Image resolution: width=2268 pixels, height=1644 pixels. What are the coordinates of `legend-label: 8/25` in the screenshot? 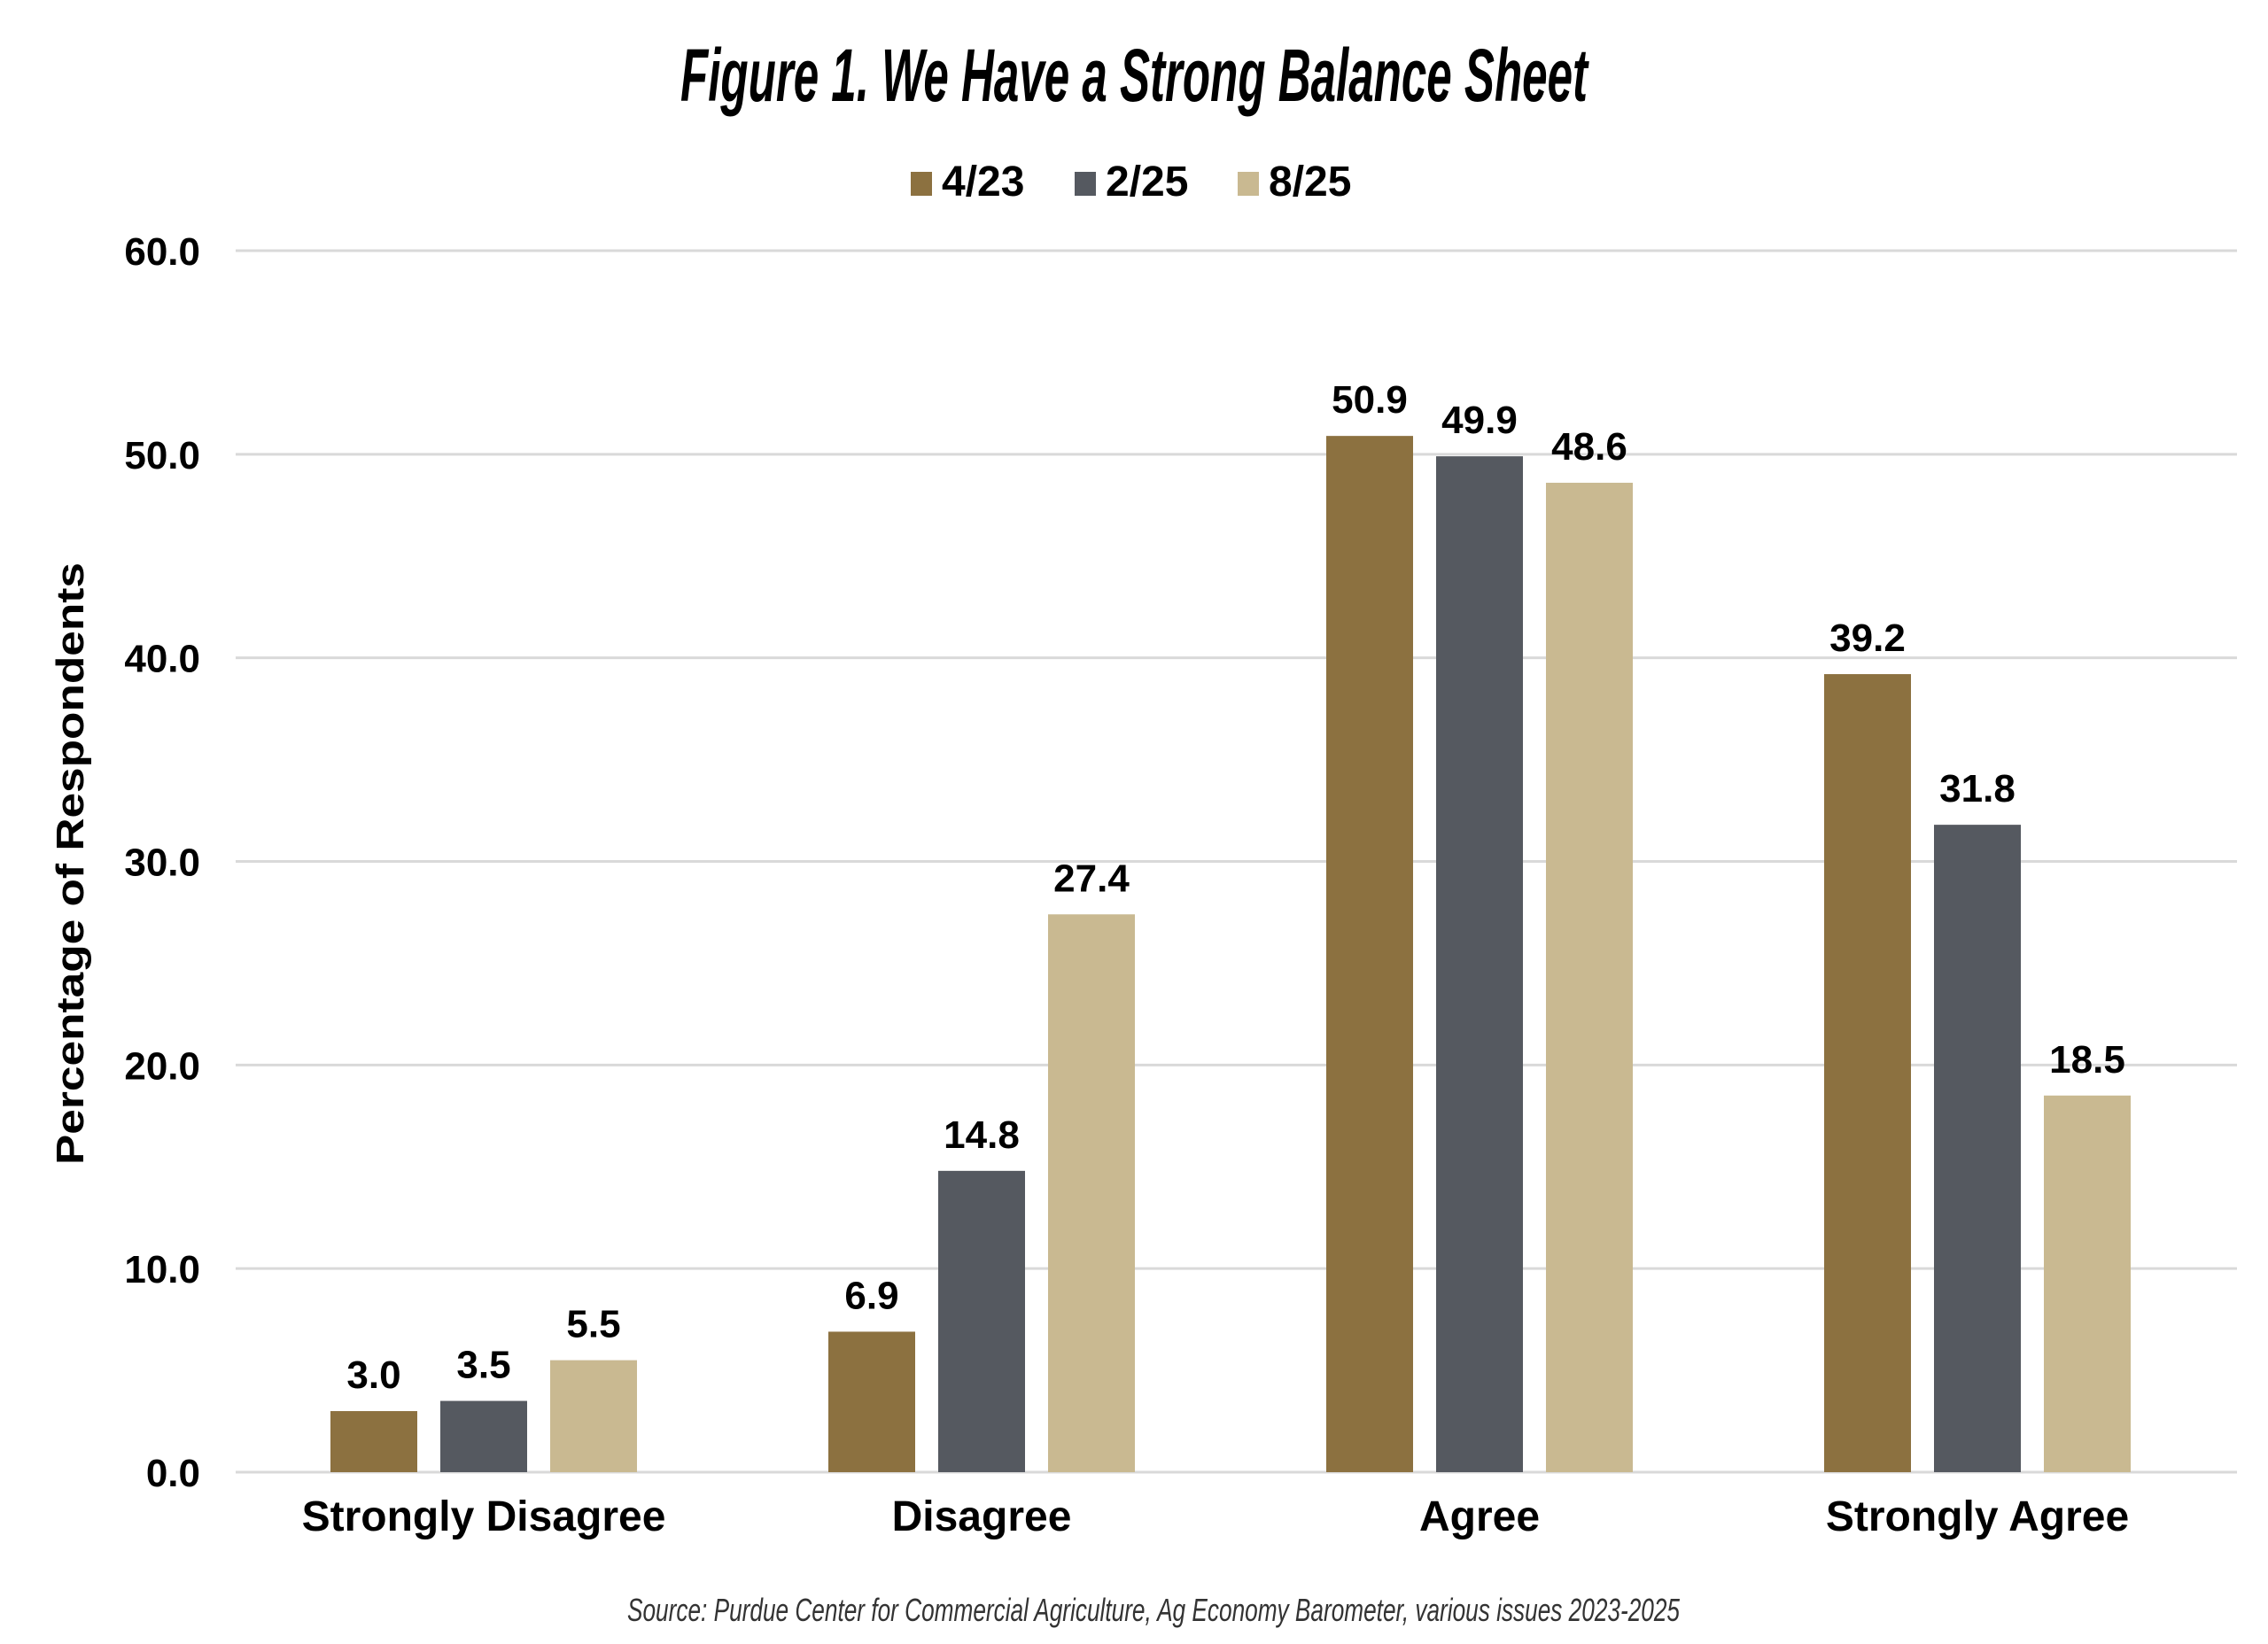 It's located at (1310, 182).